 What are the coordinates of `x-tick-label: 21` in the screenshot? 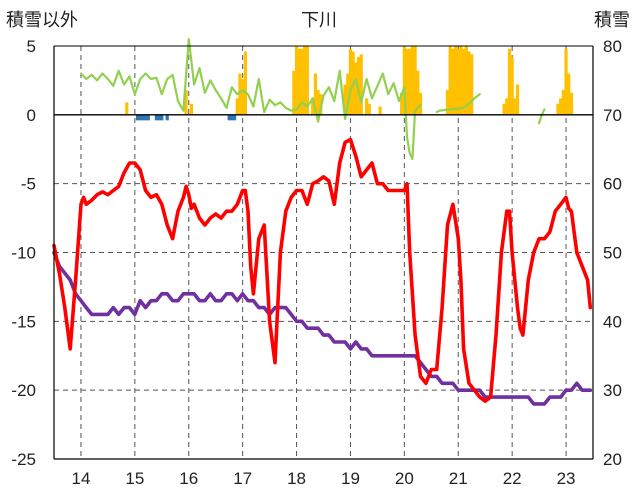 It's located at (458, 478).